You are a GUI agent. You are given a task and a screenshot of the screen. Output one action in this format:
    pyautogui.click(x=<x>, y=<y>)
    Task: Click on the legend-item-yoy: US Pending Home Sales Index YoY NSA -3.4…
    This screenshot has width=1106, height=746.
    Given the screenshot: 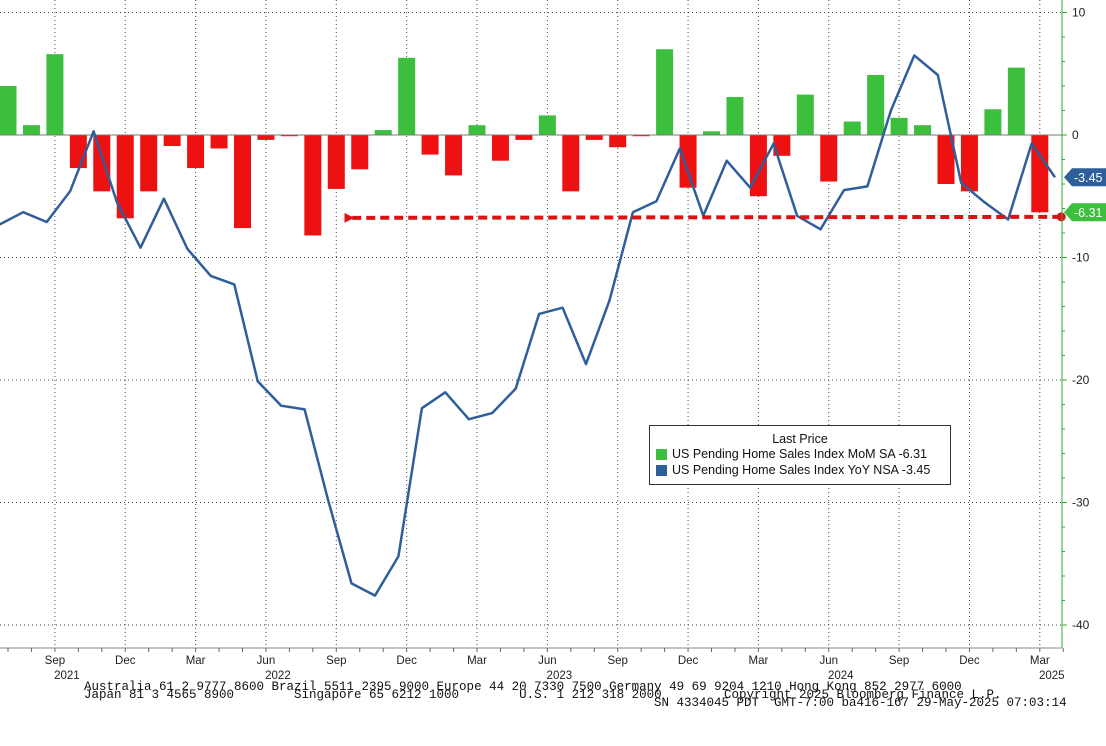 What is the action you would take?
    pyautogui.click(x=803, y=470)
    